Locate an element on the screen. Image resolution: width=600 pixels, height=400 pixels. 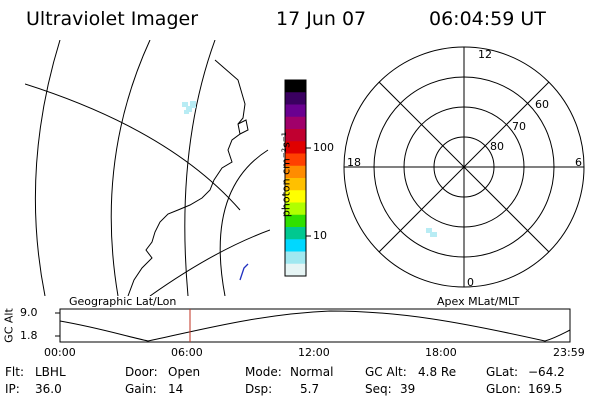
polar-axis is located at coordinates (464, 167).